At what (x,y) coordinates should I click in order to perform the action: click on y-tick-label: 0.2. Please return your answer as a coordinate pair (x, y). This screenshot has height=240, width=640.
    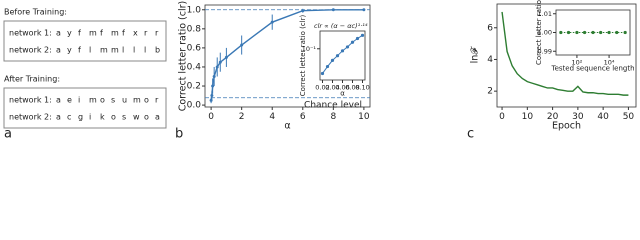
    Looking at the image, I should click on (194, 87).